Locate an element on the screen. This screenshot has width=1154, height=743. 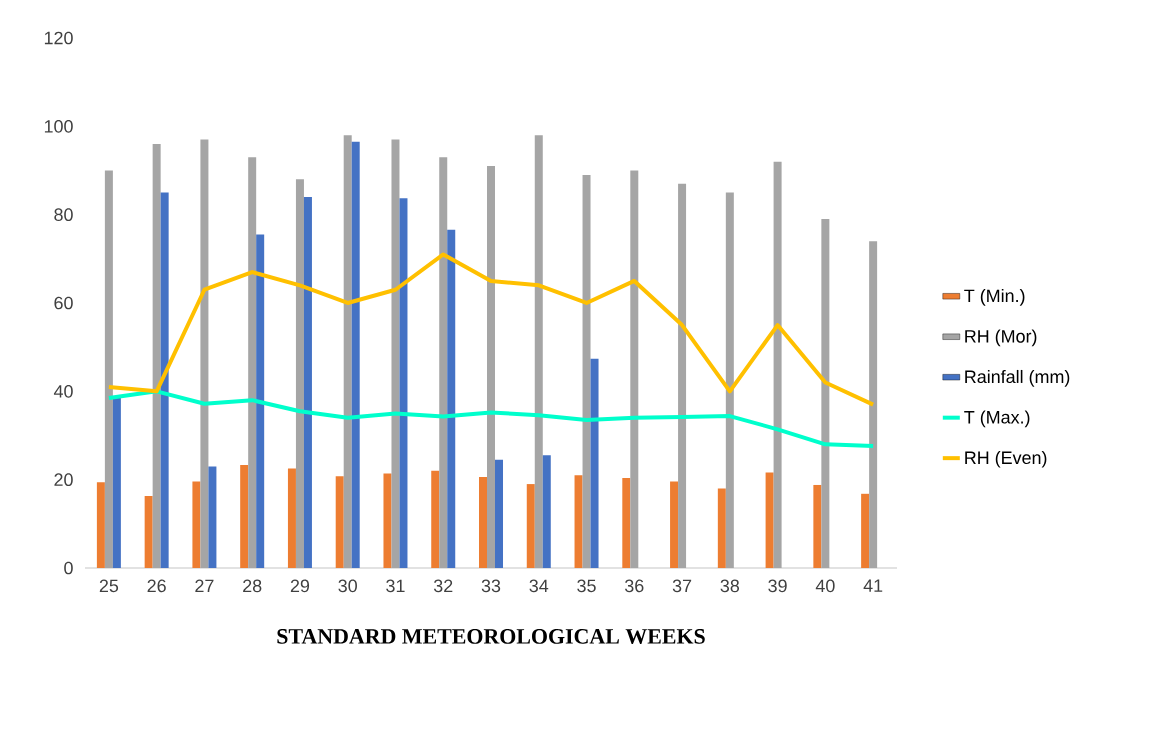
x-tick-label: 35 is located at coordinates (586, 586).